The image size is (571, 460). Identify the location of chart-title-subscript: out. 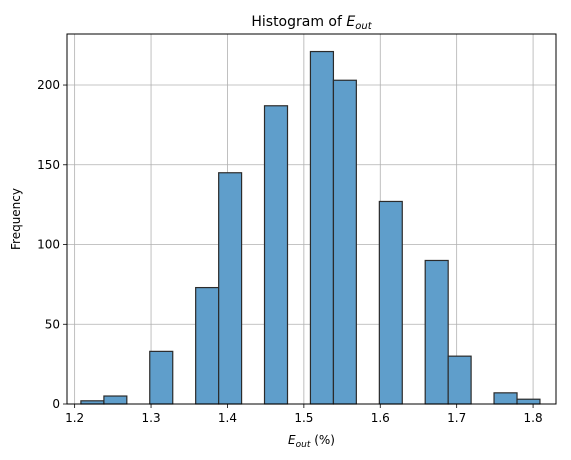
(363, 26).